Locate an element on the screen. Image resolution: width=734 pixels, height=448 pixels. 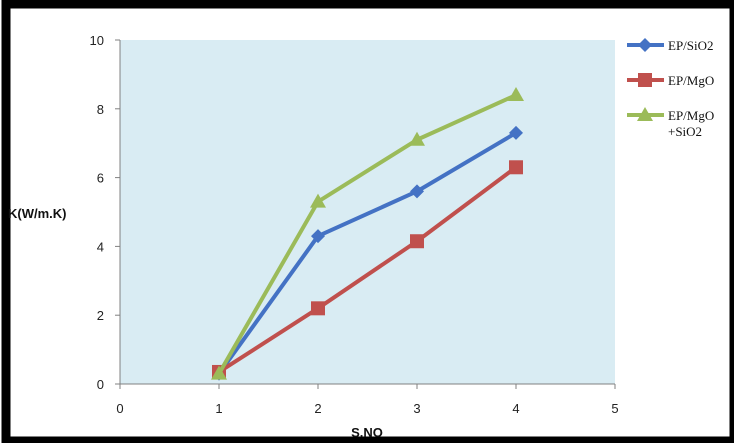
y-tick-label: 4 is located at coordinates (100, 246).